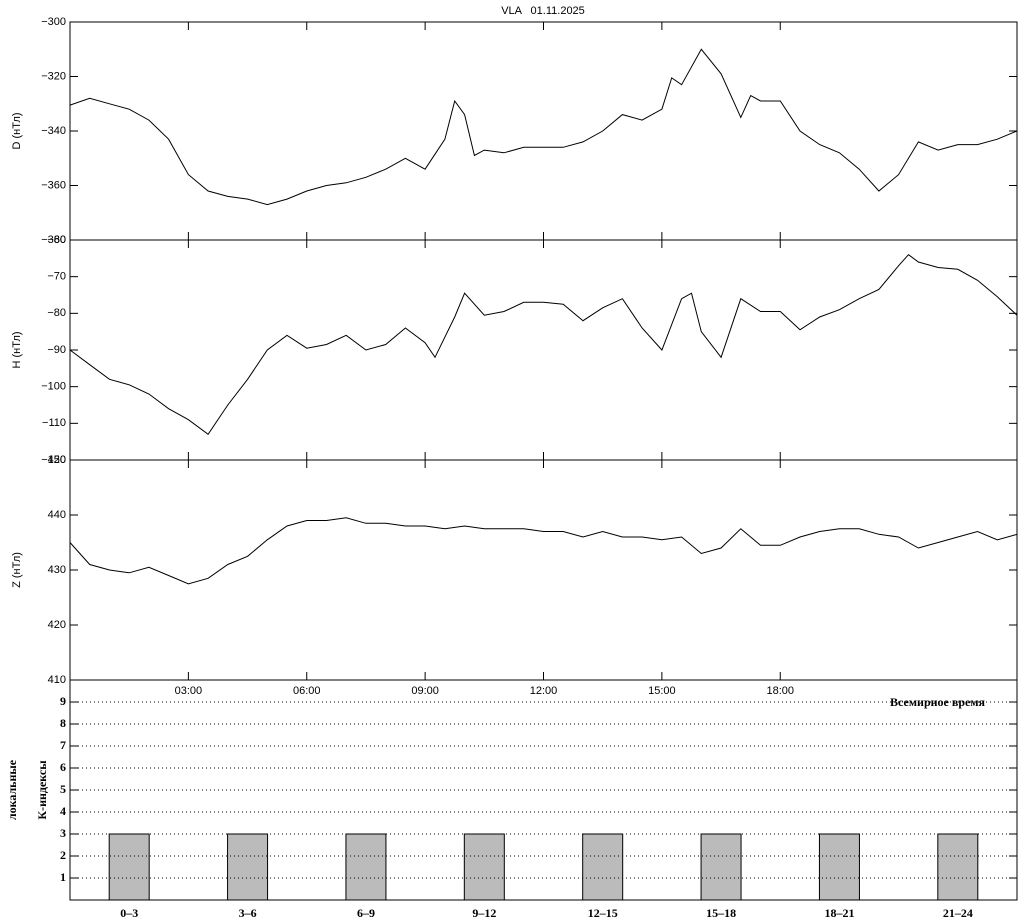 This screenshot has width=1024, height=921. I want to click on y-tick-label: 5, so click(63, 789).